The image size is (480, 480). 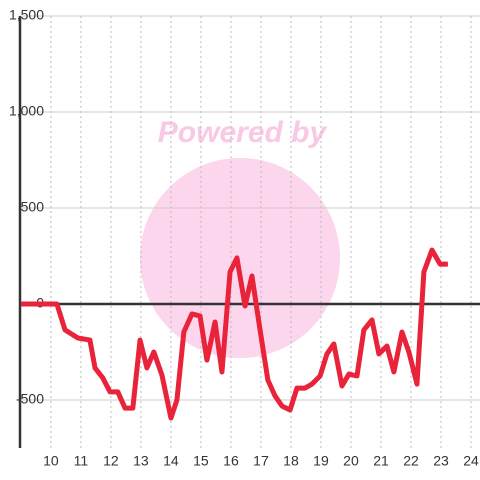 What do you see at coordinates (33, 207) in the screenshot?
I see `y-tick-label: 500` at bounding box center [33, 207].